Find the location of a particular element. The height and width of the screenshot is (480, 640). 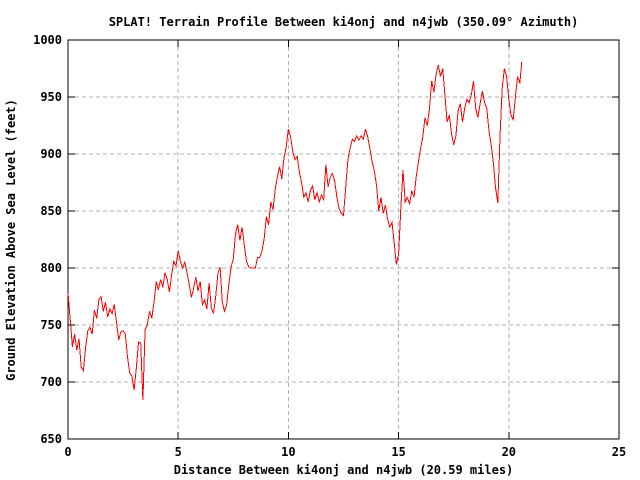

y-tick-label: 1000 is located at coordinates (47, 40).